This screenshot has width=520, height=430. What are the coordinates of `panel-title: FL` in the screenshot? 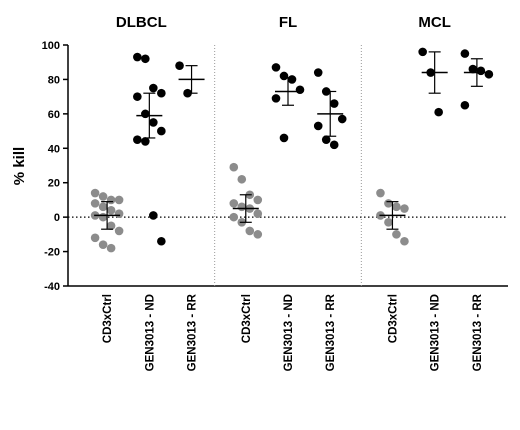 It's located at (288, 22).